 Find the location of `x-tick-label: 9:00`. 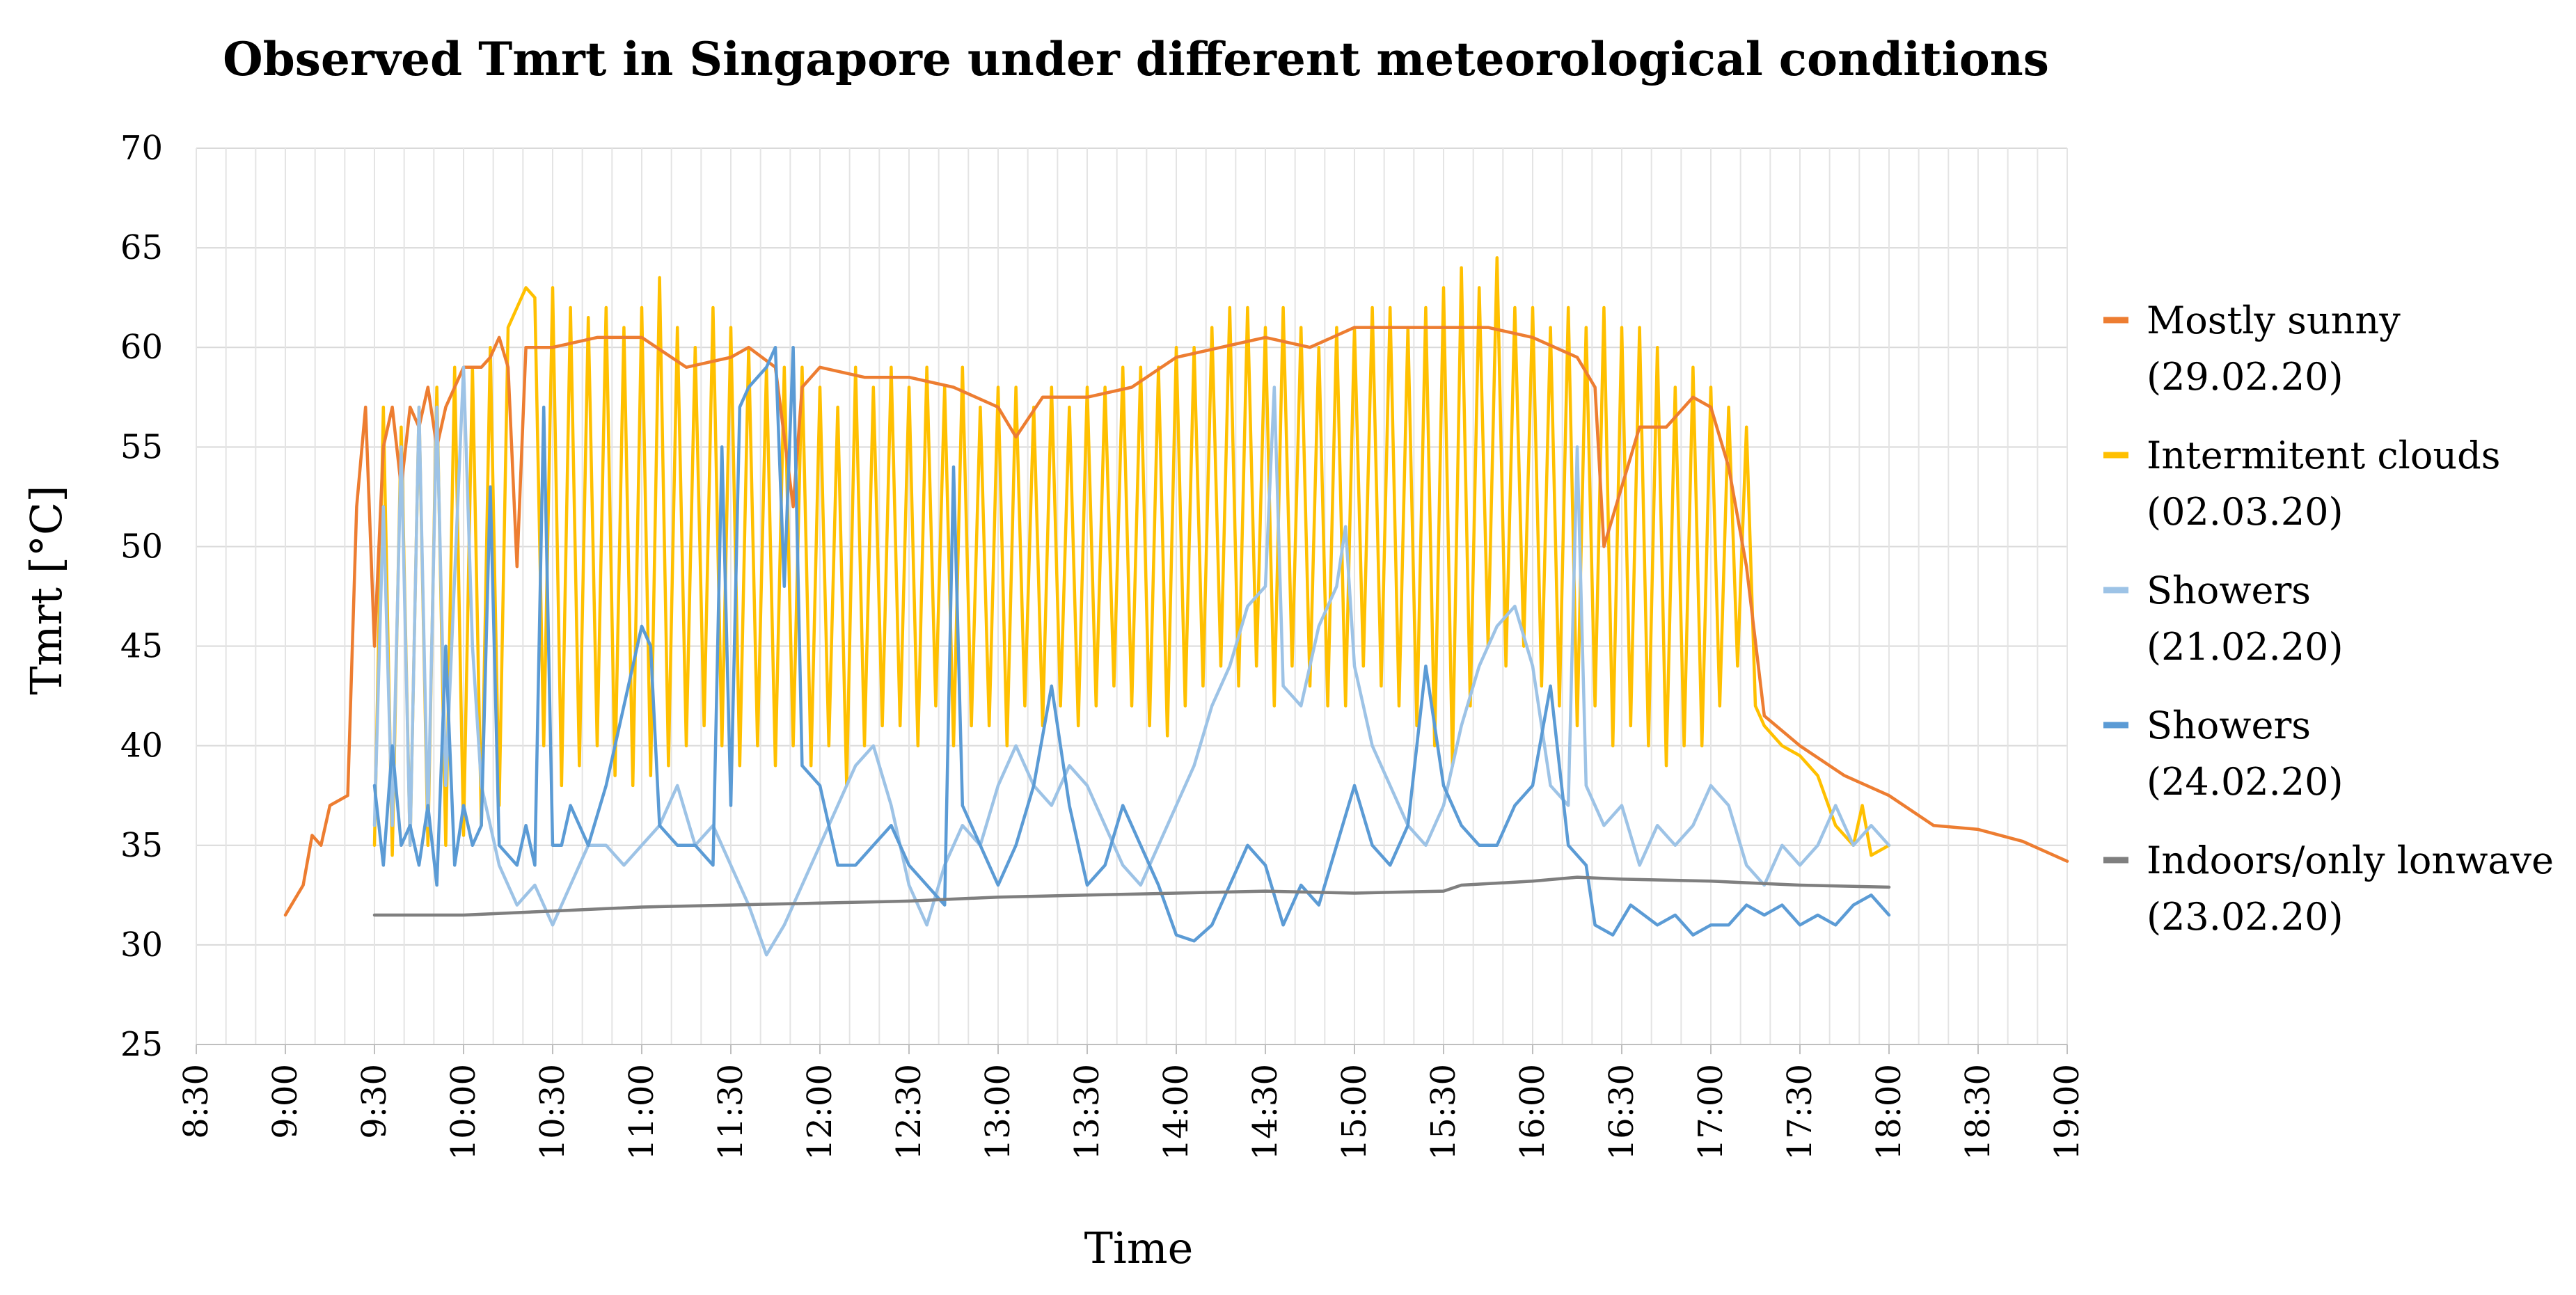

x-tick-label: 9:00 is located at coordinates (285, 1102).